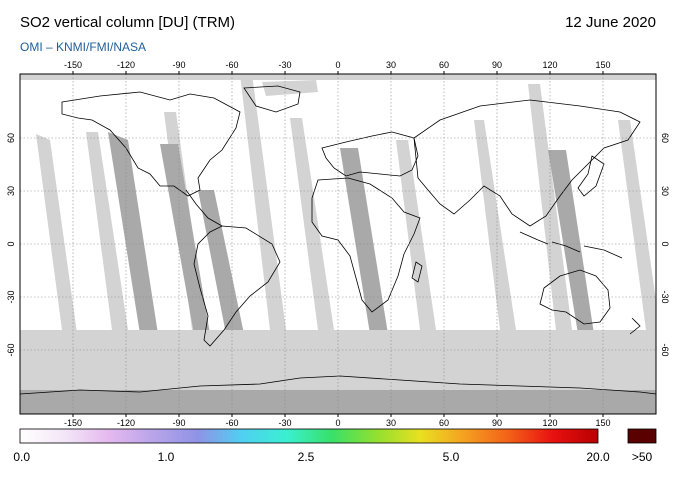 The width and height of the screenshot is (676, 480). What do you see at coordinates (665, 138) in the screenshot?
I see `lat-tick-label-right: 60` at bounding box center [665, 138].